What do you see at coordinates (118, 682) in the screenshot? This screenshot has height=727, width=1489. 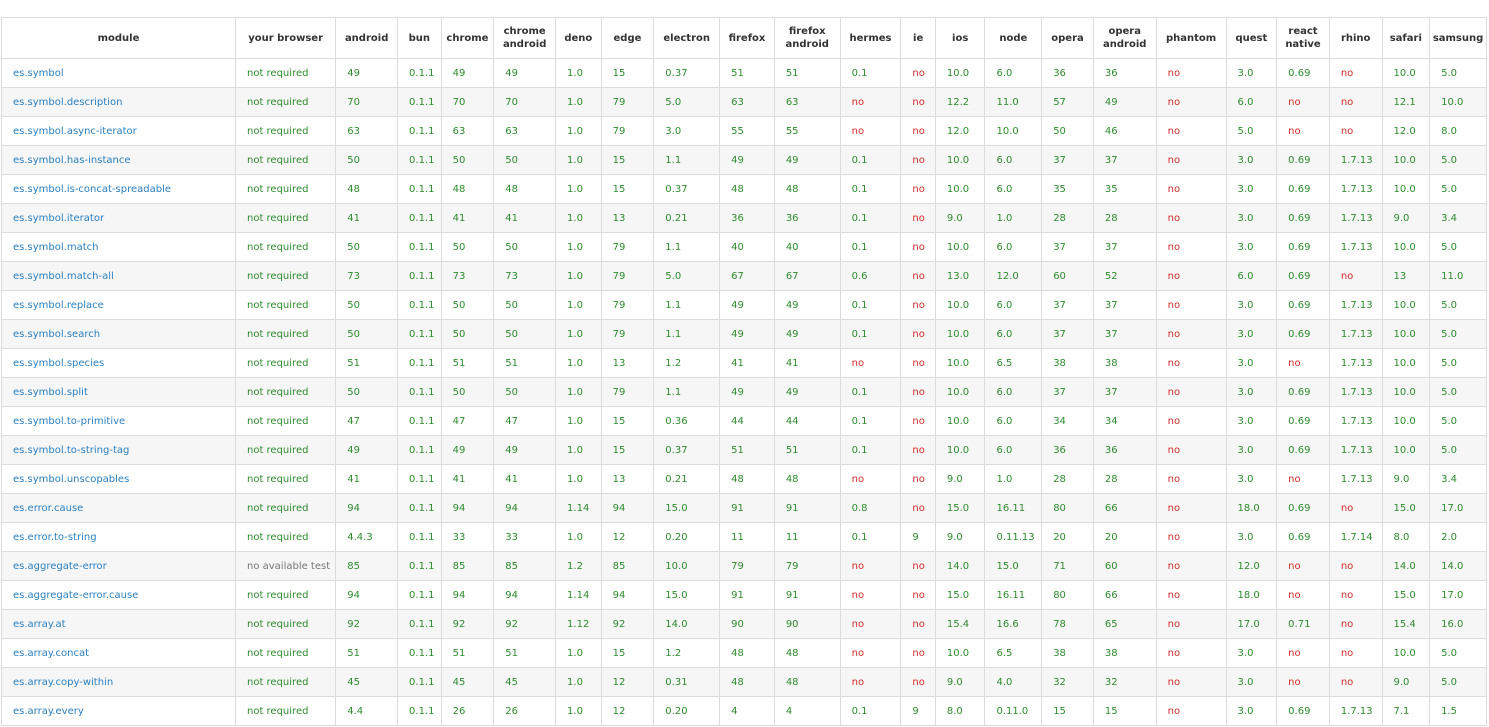 I see `module-link: es.array.copy-within` at bounding box center [118, 682].